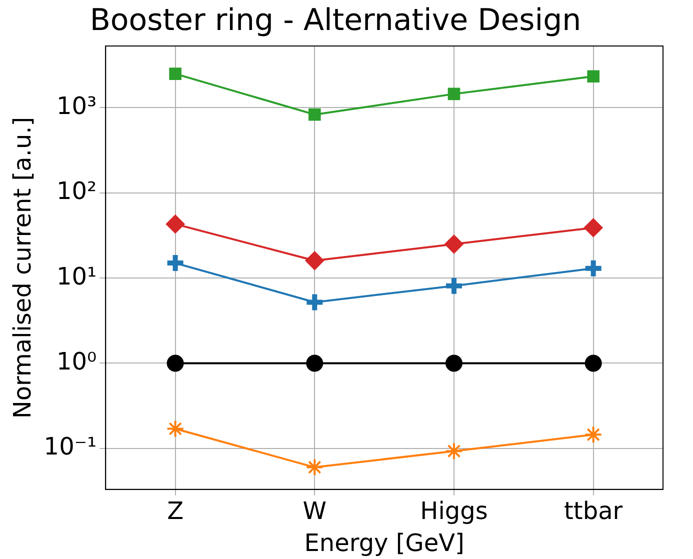 The height and width of the screenshot is (559, 693). Describe the element at coordinates (22, 267) in the screenshot. I see `y-axis-title: Normalised current [a.u.]` at that location.